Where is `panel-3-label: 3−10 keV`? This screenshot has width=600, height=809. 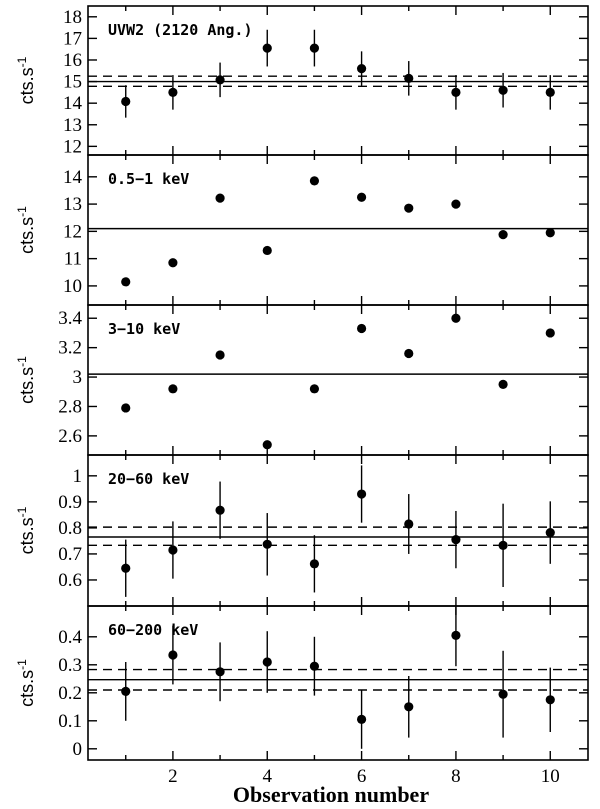 panel-3-label: 3−10 keV is located at coordinates (144, 329).